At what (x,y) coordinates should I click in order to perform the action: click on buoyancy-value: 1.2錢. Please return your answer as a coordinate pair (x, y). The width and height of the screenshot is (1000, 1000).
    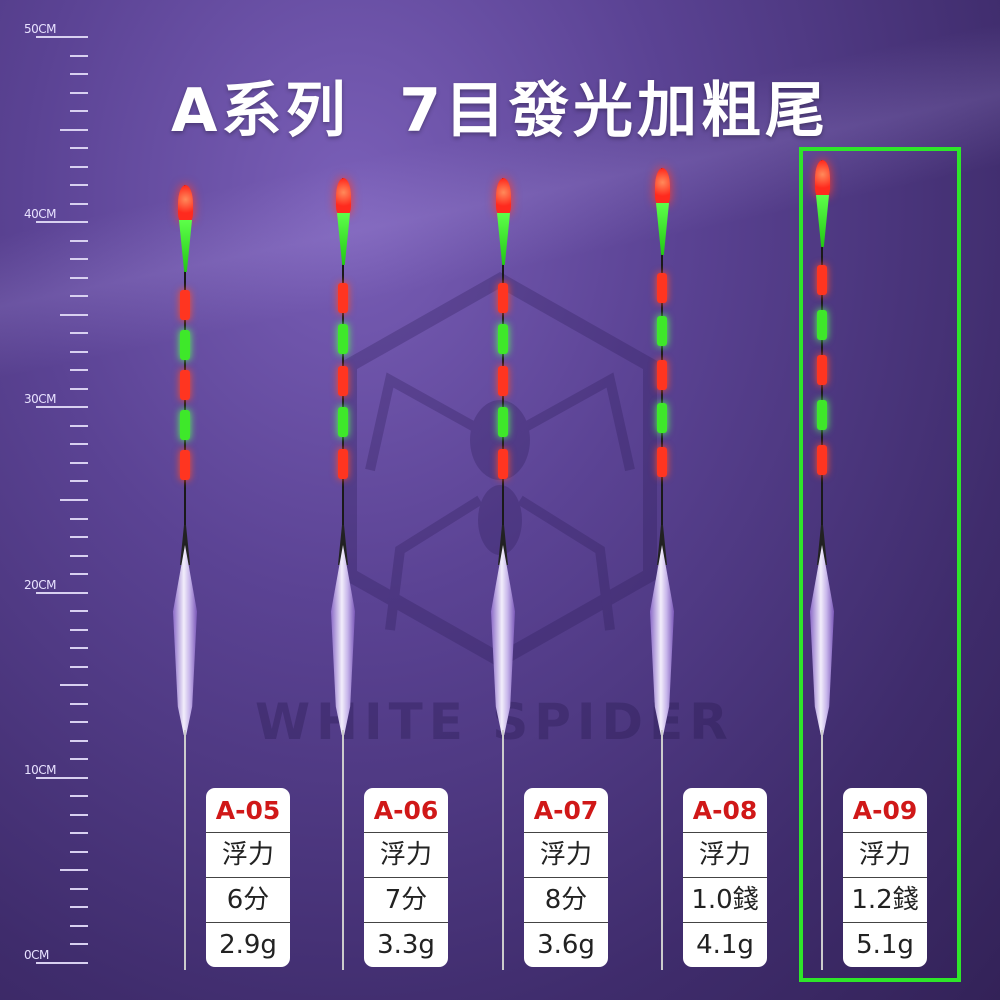
    Looking at the image, I should click on (885, 899).